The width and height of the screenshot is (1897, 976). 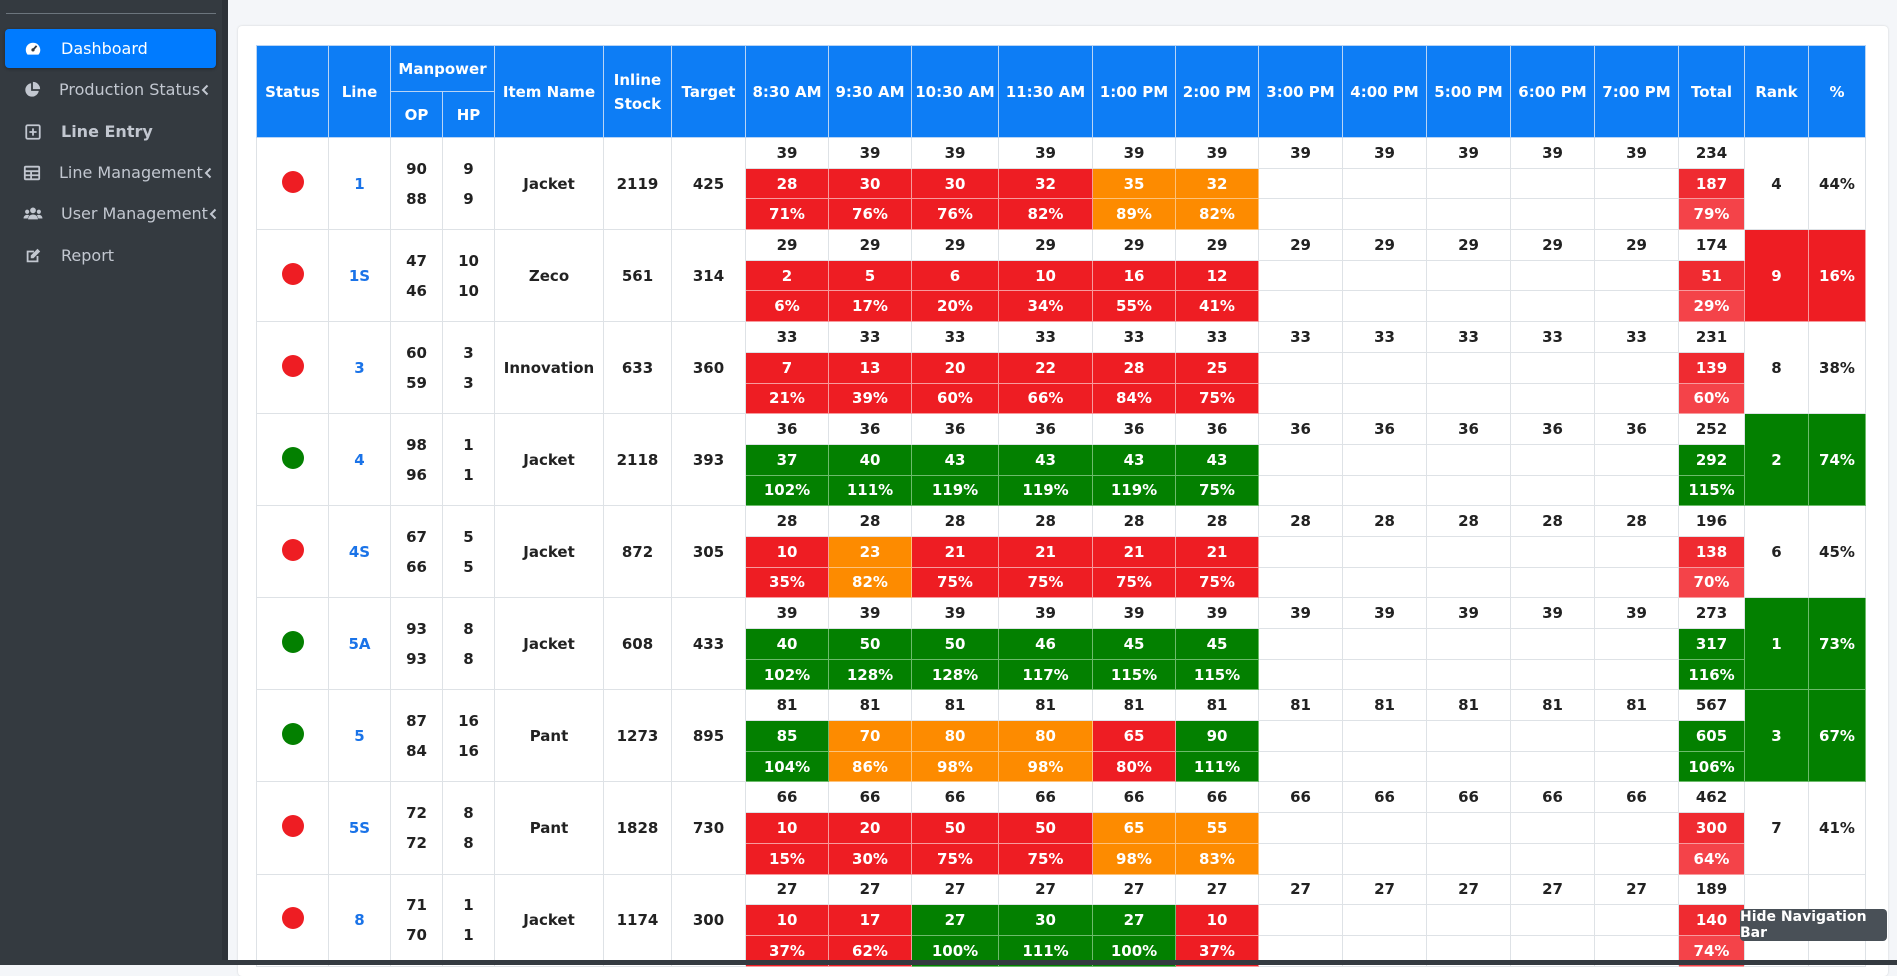 What do you see at coordinates (110, 48) in the screenshot?
I see `sidebar-item-dashboard: Dashboard` at bounding box center [110, 48].